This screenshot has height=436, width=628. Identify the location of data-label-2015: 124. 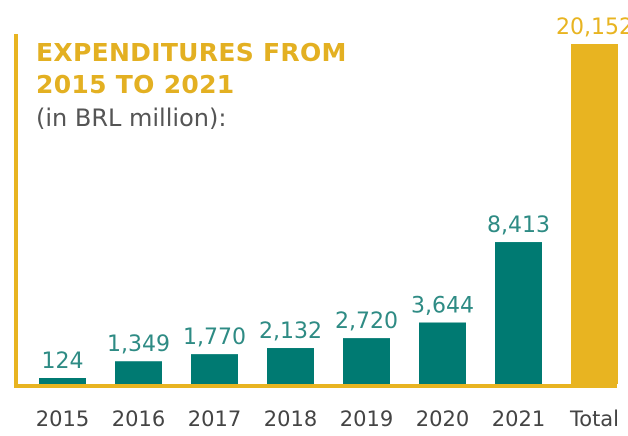
(63, 361).